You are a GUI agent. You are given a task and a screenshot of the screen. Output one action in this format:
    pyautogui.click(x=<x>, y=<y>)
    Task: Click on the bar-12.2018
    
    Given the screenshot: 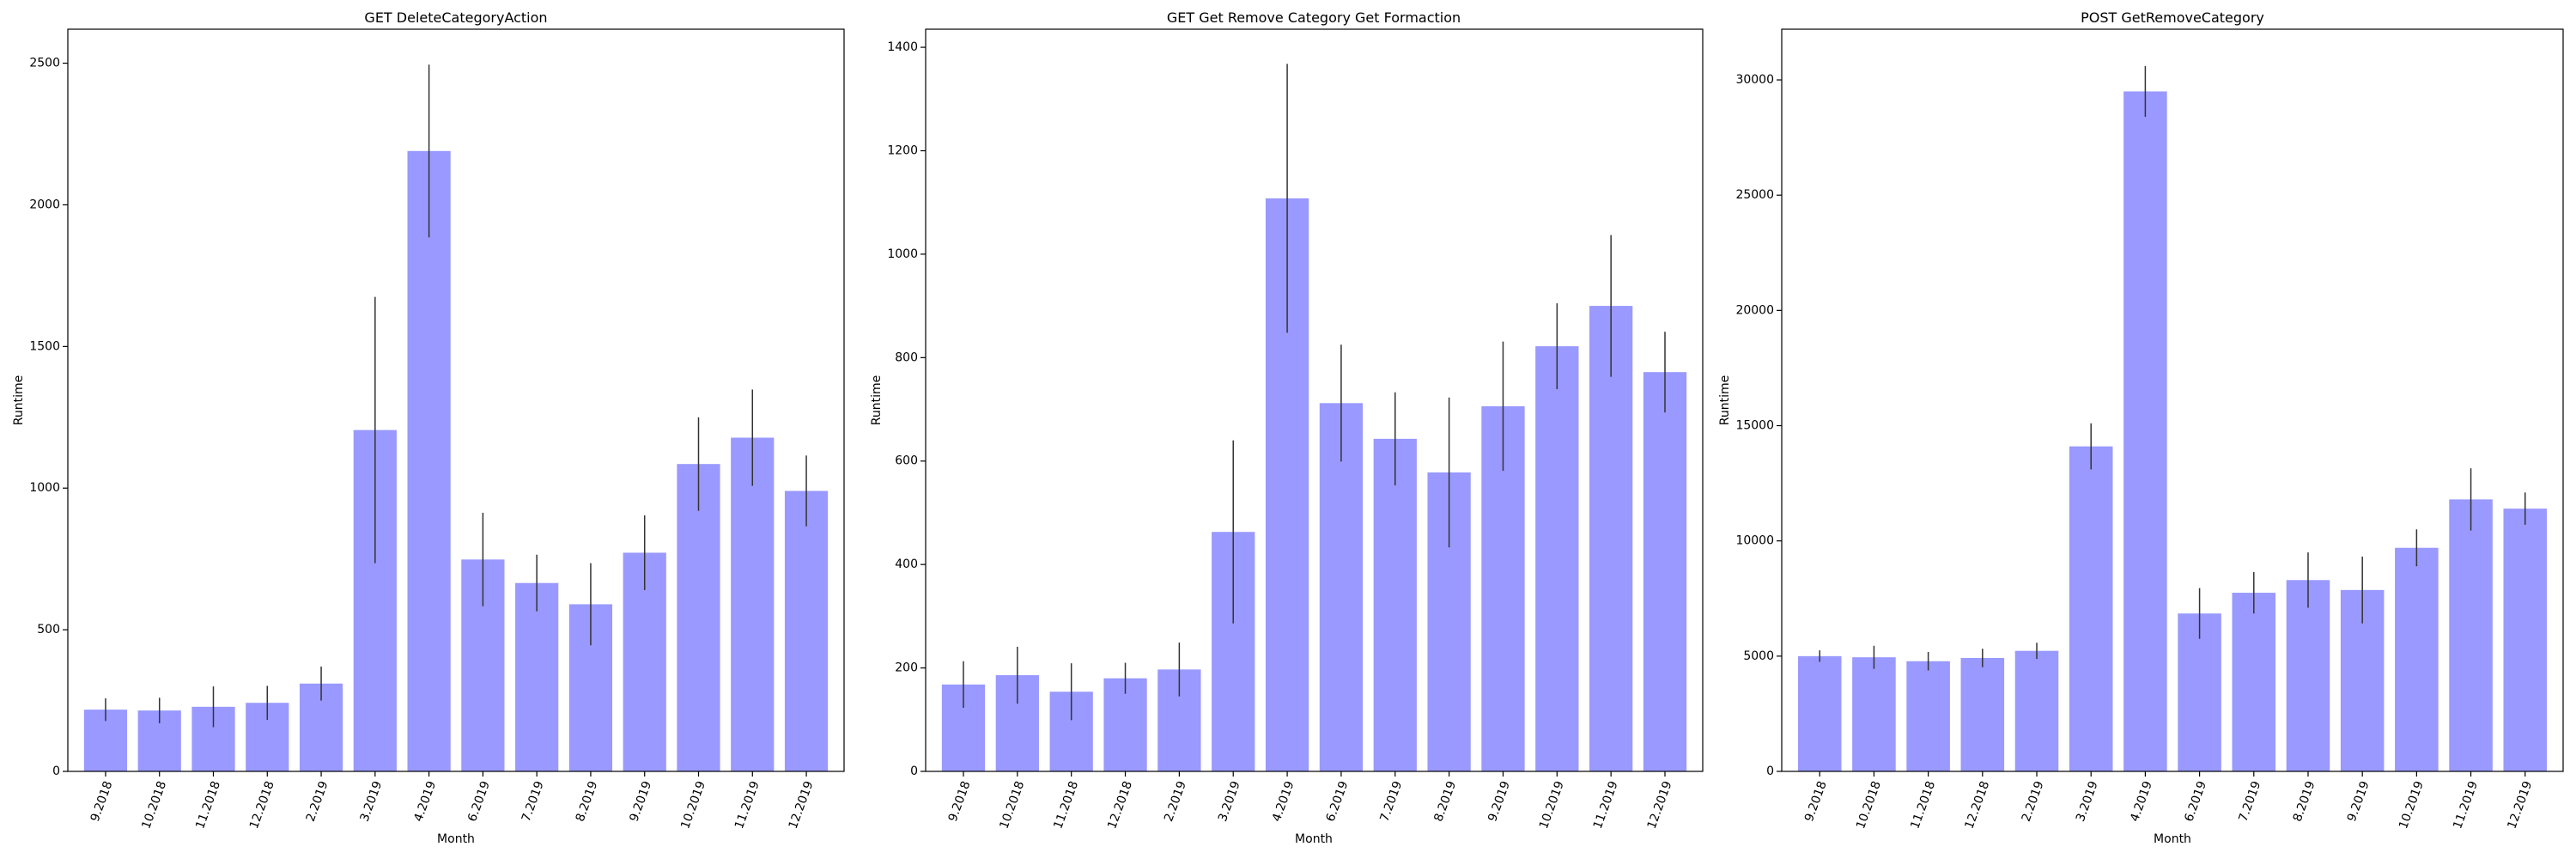 What is the action you would take?
    pyautogui.click(x=1982, y=714)
    